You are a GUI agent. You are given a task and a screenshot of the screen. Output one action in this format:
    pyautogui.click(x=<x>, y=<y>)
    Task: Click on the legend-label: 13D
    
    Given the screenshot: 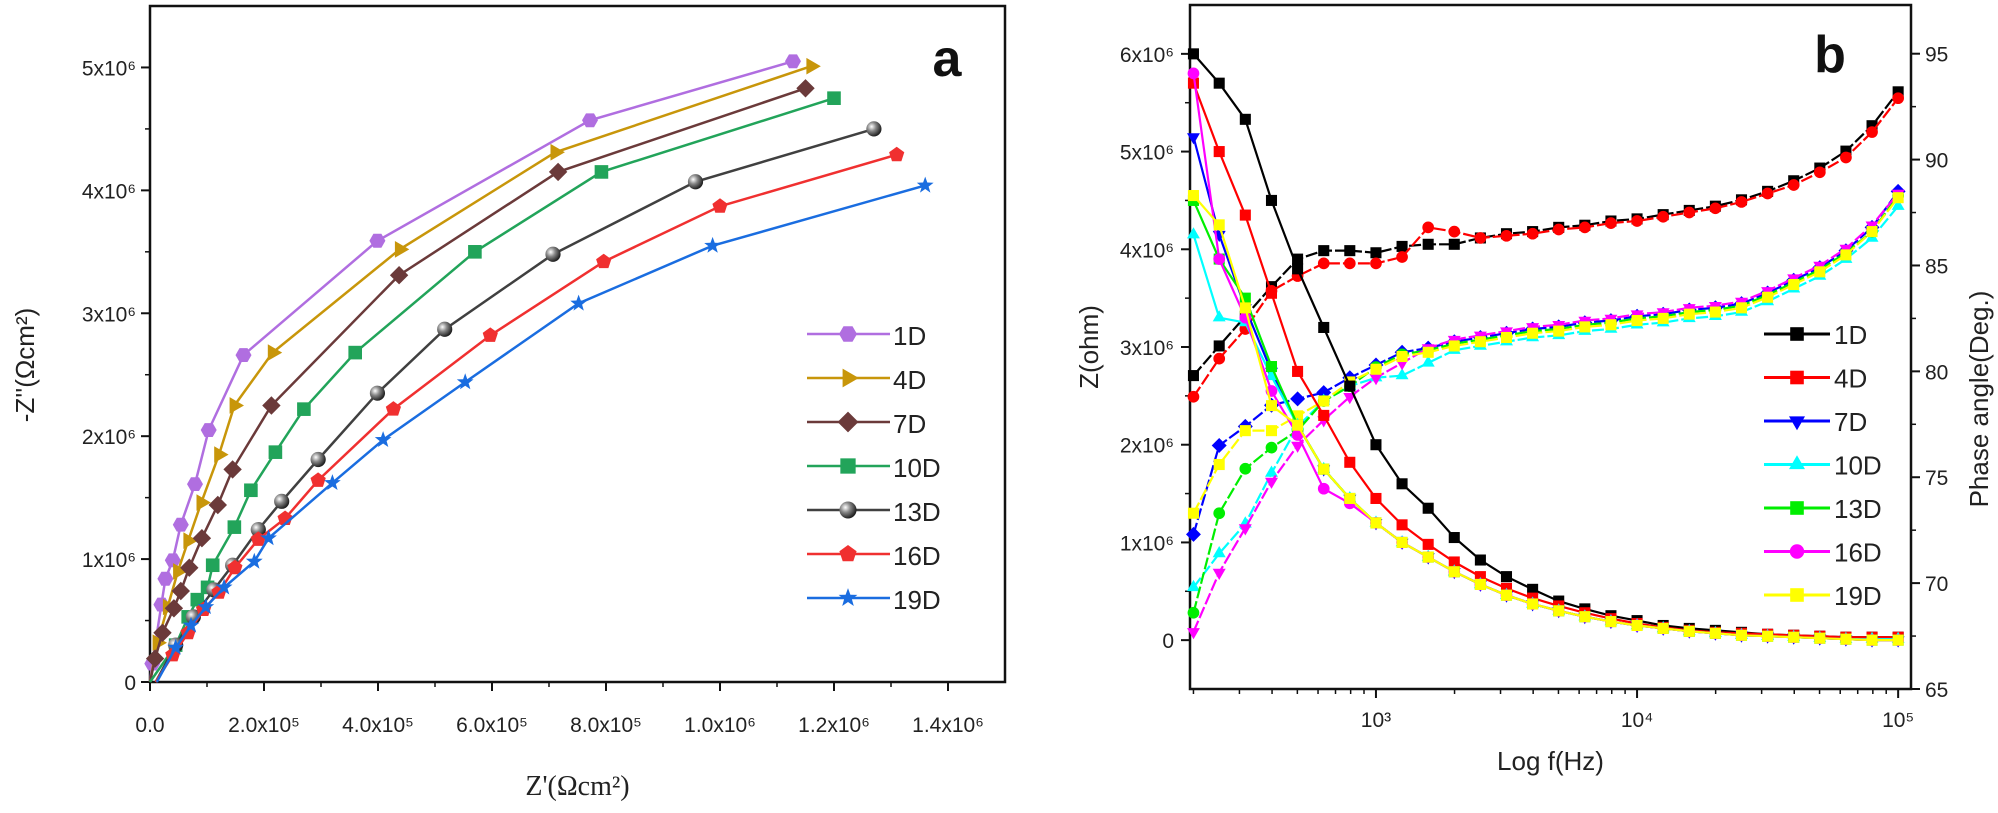 What is the action you would take?
    pyautogui.click(x=1858, y=509)
    